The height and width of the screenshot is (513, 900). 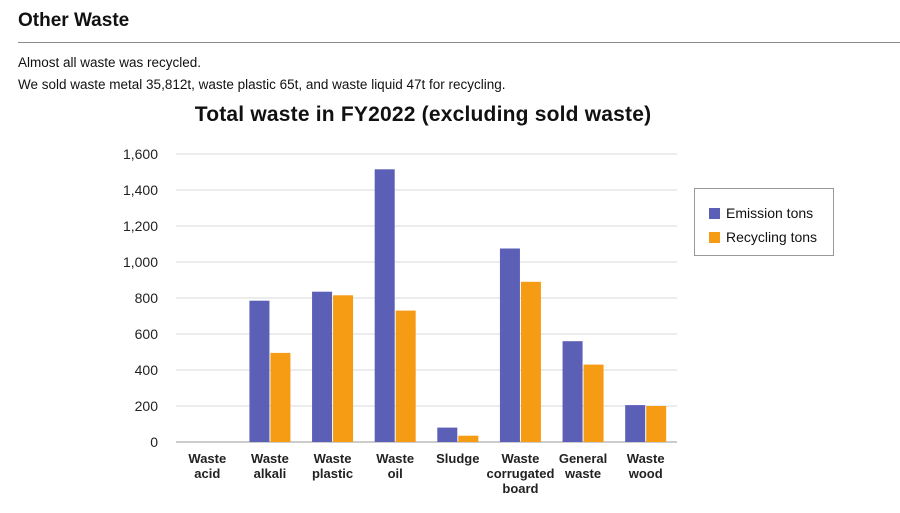 What do you see at coordinates (207, 466) in the screenshot?
I see `x-tick-label: Waste acid` at bounding box center [207, 466].